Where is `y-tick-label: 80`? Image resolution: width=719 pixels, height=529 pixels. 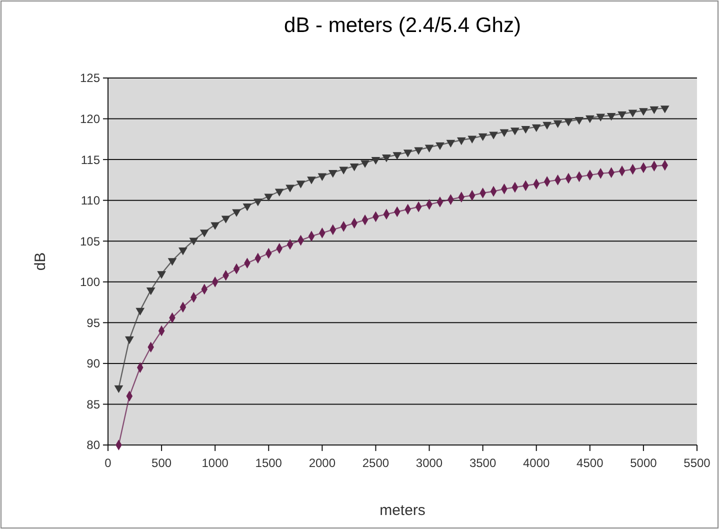
y-tick-label: 80 is located at coordinates (93, 445).